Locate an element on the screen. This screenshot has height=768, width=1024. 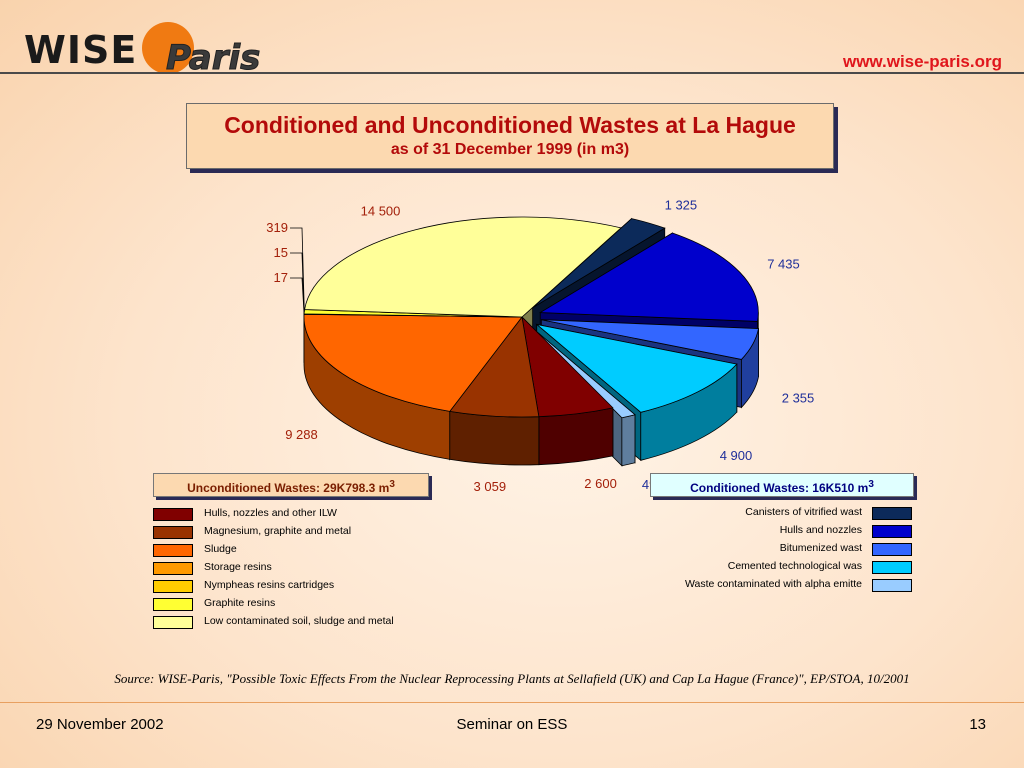
footer-divider is located at coordinates (512, 702).